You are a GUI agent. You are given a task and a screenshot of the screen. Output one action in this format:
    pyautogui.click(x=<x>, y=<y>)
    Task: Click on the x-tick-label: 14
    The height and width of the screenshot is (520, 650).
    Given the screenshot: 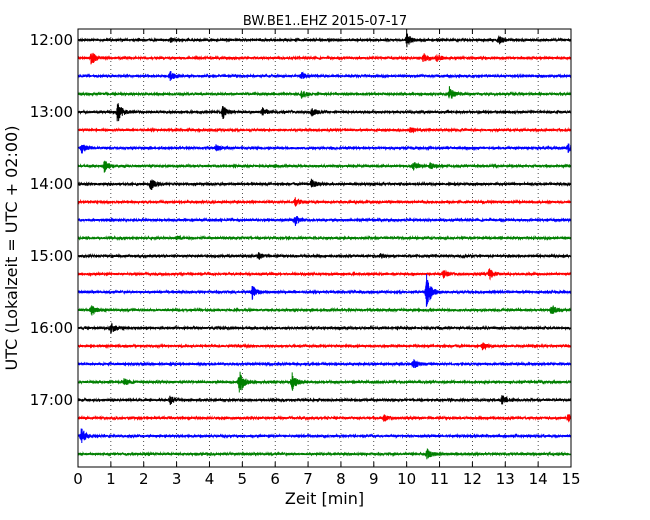 What is the action you would take?
    pyautogui.click(x=538, y=479)
    